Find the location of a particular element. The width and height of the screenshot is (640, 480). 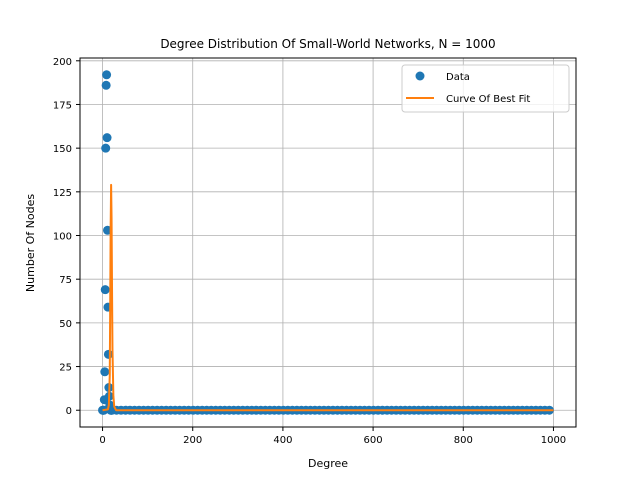

y-tick-label: 200 is located at coordinates (62, 62).